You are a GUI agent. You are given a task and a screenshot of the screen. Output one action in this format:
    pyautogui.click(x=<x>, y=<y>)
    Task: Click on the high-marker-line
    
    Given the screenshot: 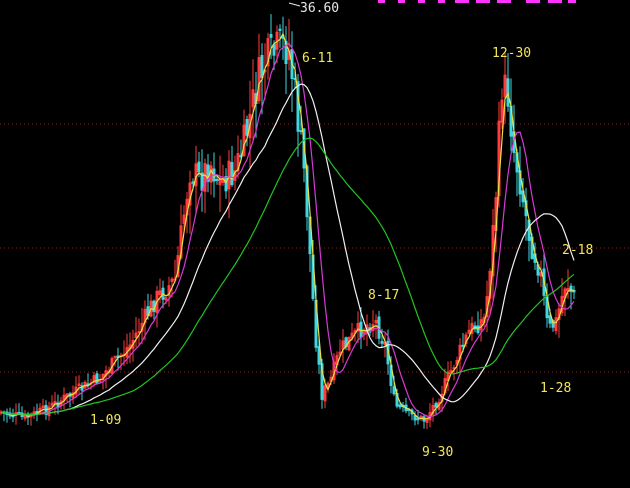 What is the action you would take?
    pyautogui.click(x=294, y=4)
    